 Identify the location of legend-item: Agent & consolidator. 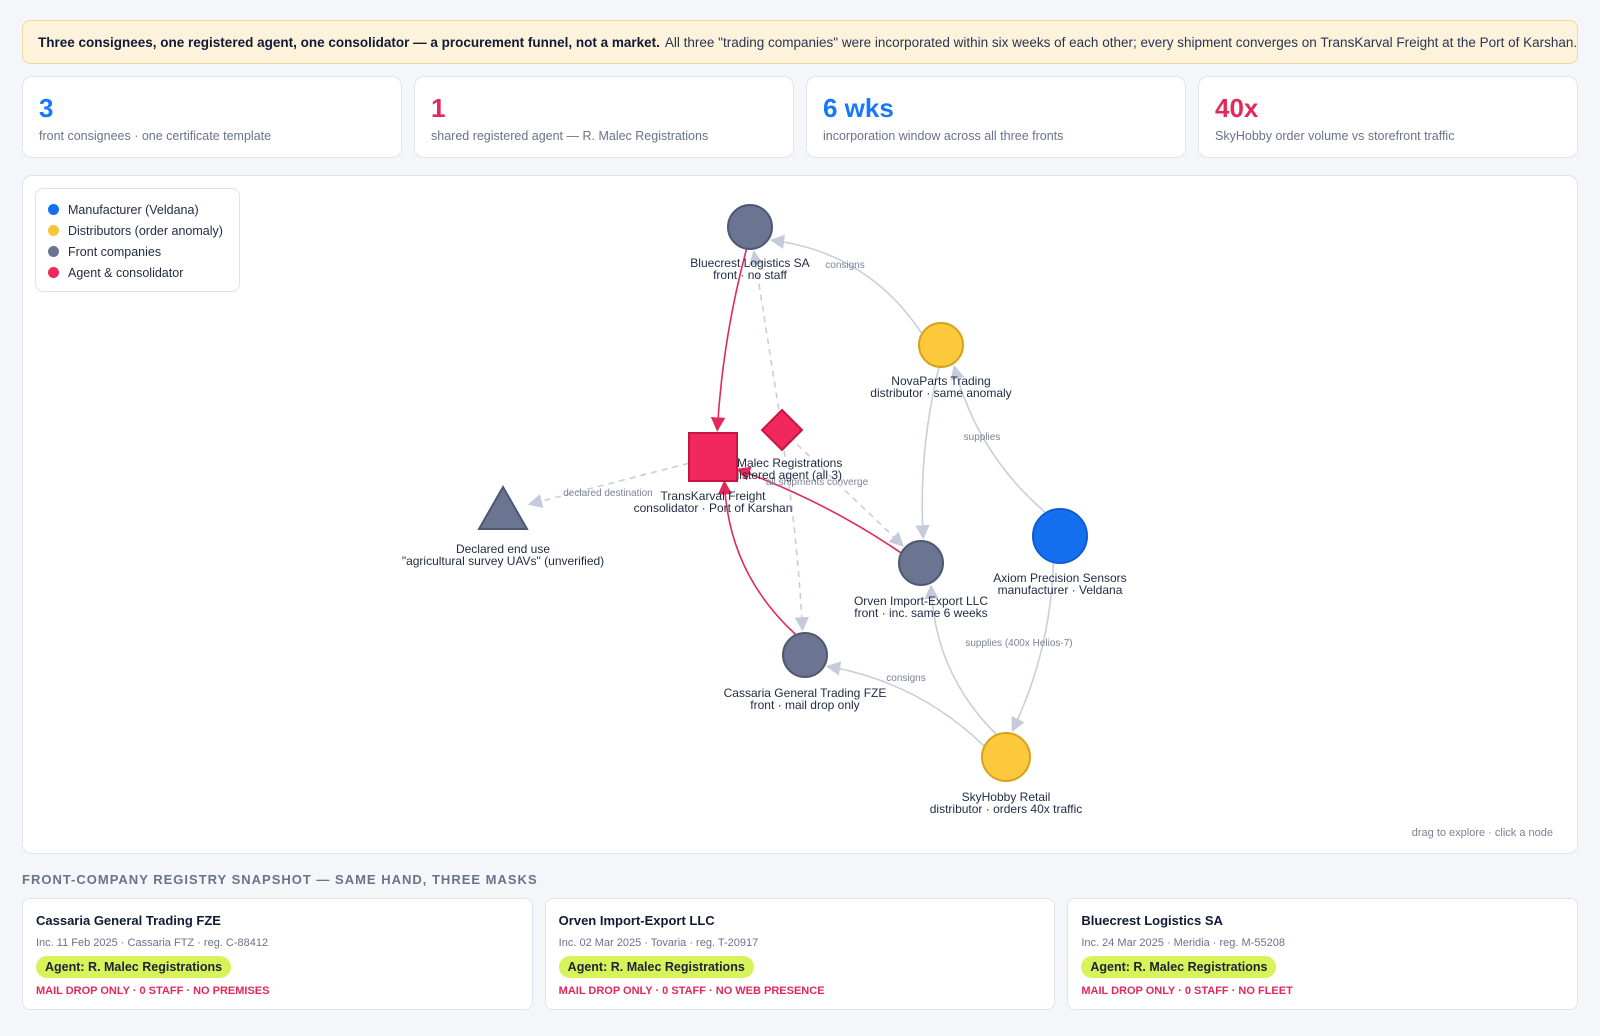
(137, 272).